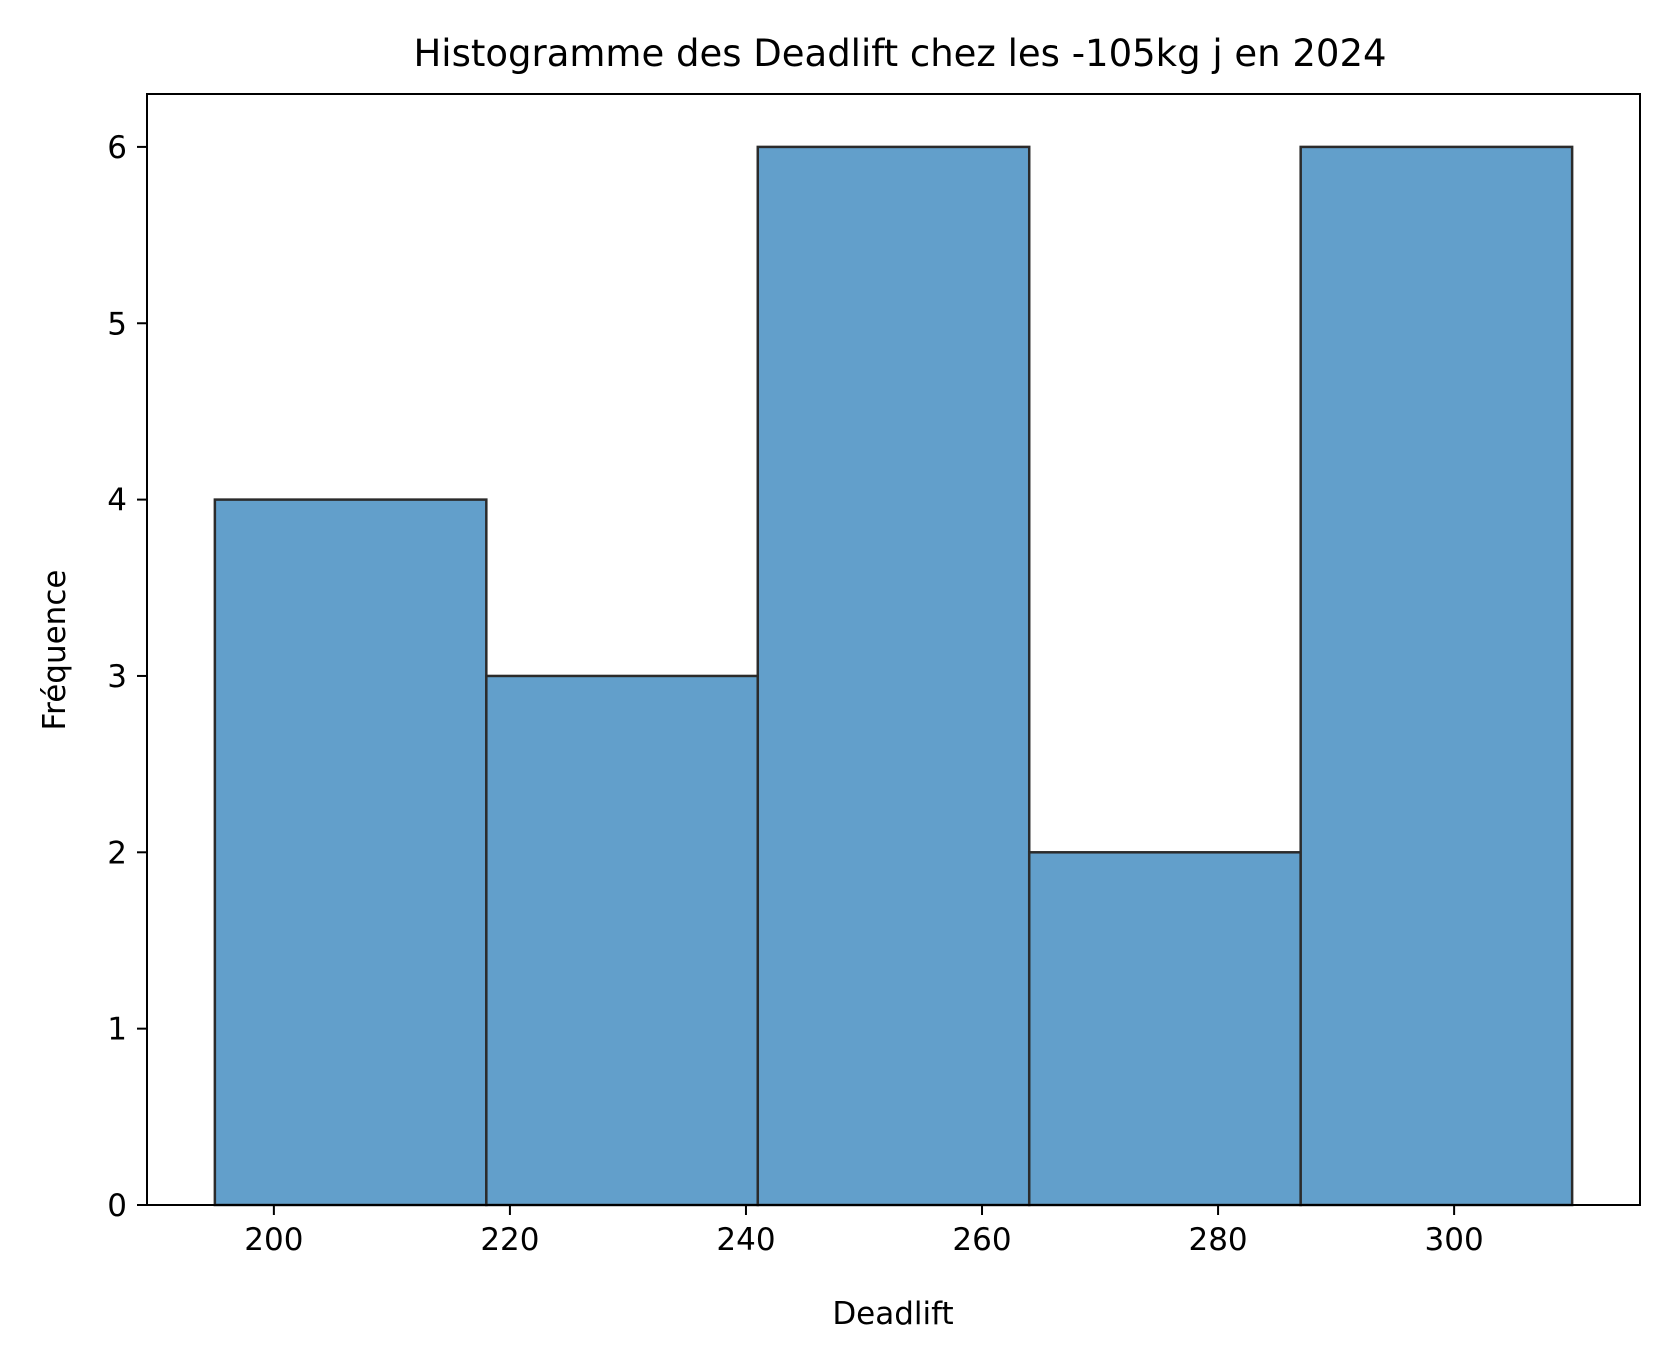 The width and height of the screenshot is (1663, 1361). Describe the element at coordinates (864, 1231) in the screenshot. I see `x-axis-ticks: 200 220 240 260 280 300` at that location.